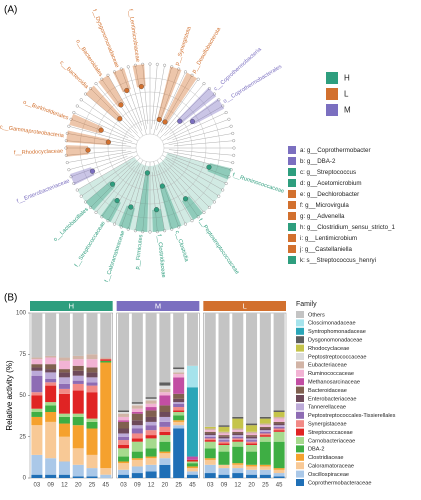 This screenshot has width=421, height=500. What do you see at coordinates (140, 252) in the screenshot?
I see `clade-label: p__Firmicutes` at bounding box center [140, 252].